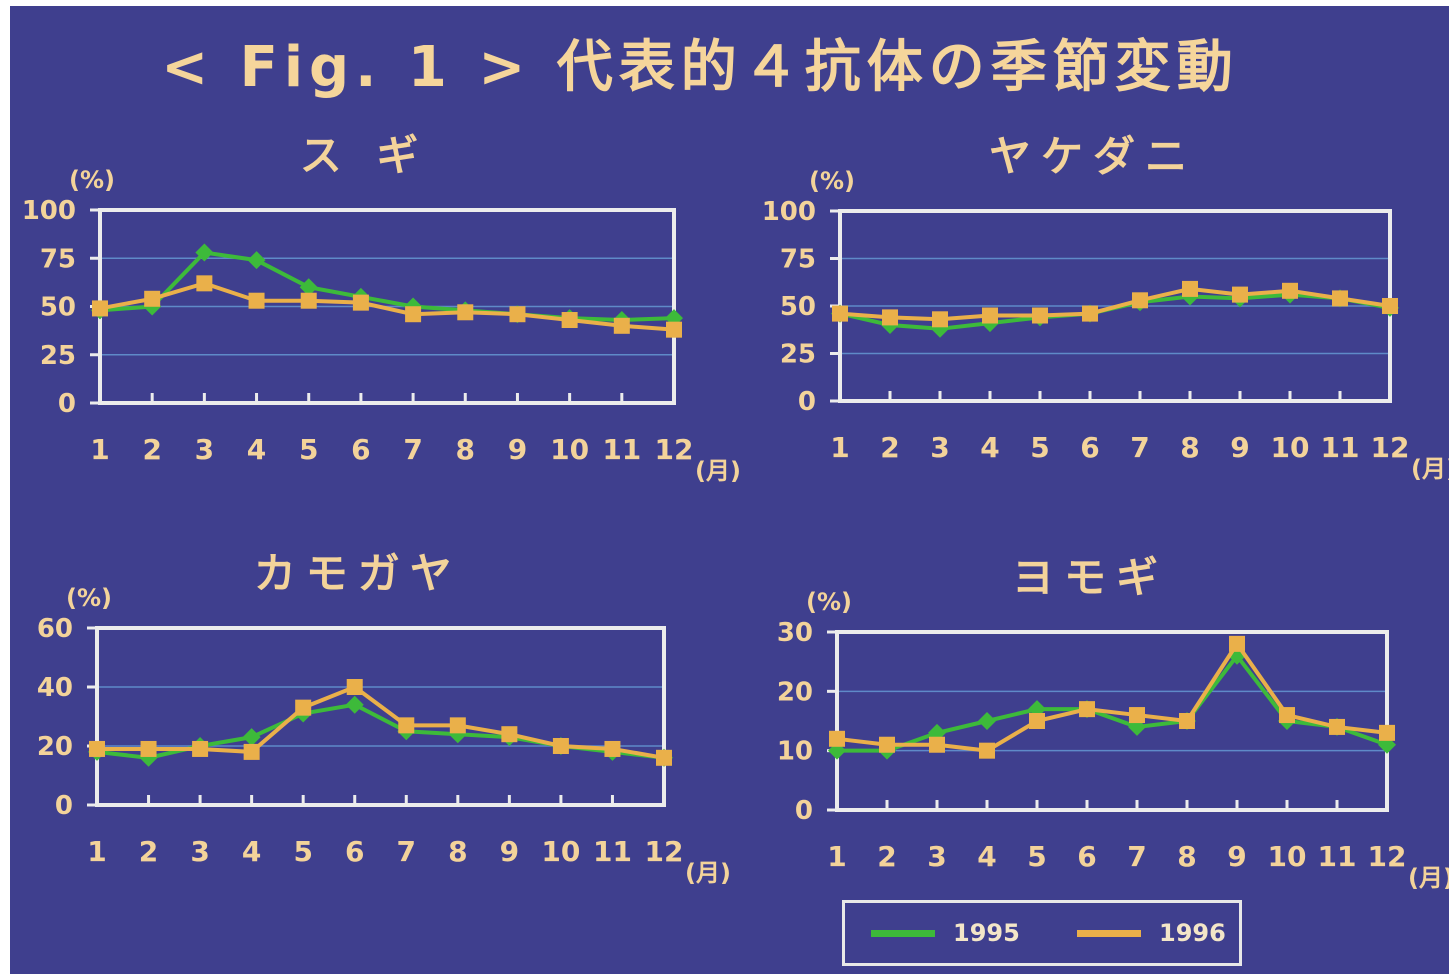  Describe the element at coordinates (1151, 933) in the screenshot. I see `legend-item-1996: 1996` at that location.